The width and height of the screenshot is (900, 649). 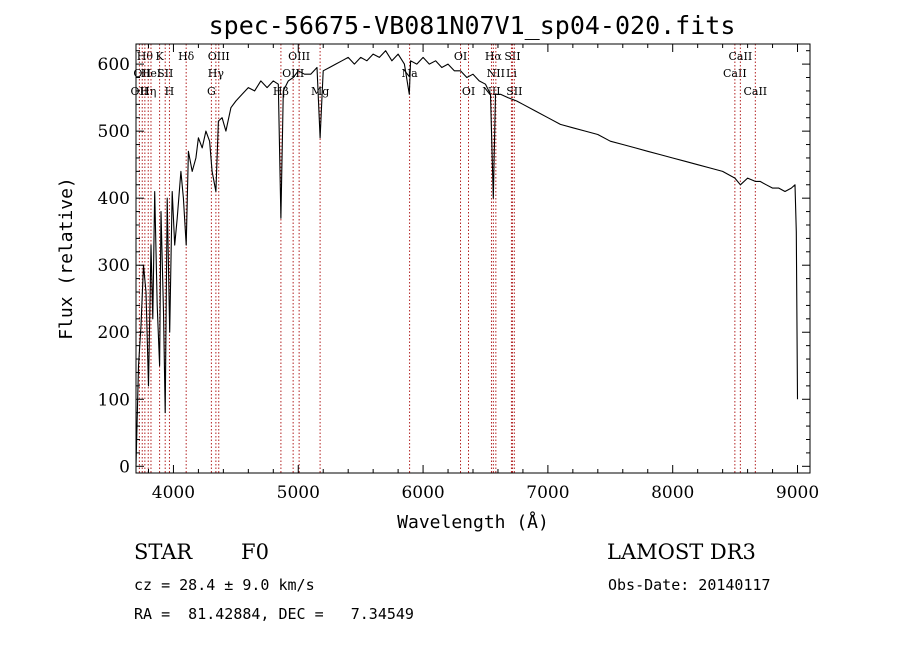 I want to click on y-tick-label: 600, so click(x=114, y=65).